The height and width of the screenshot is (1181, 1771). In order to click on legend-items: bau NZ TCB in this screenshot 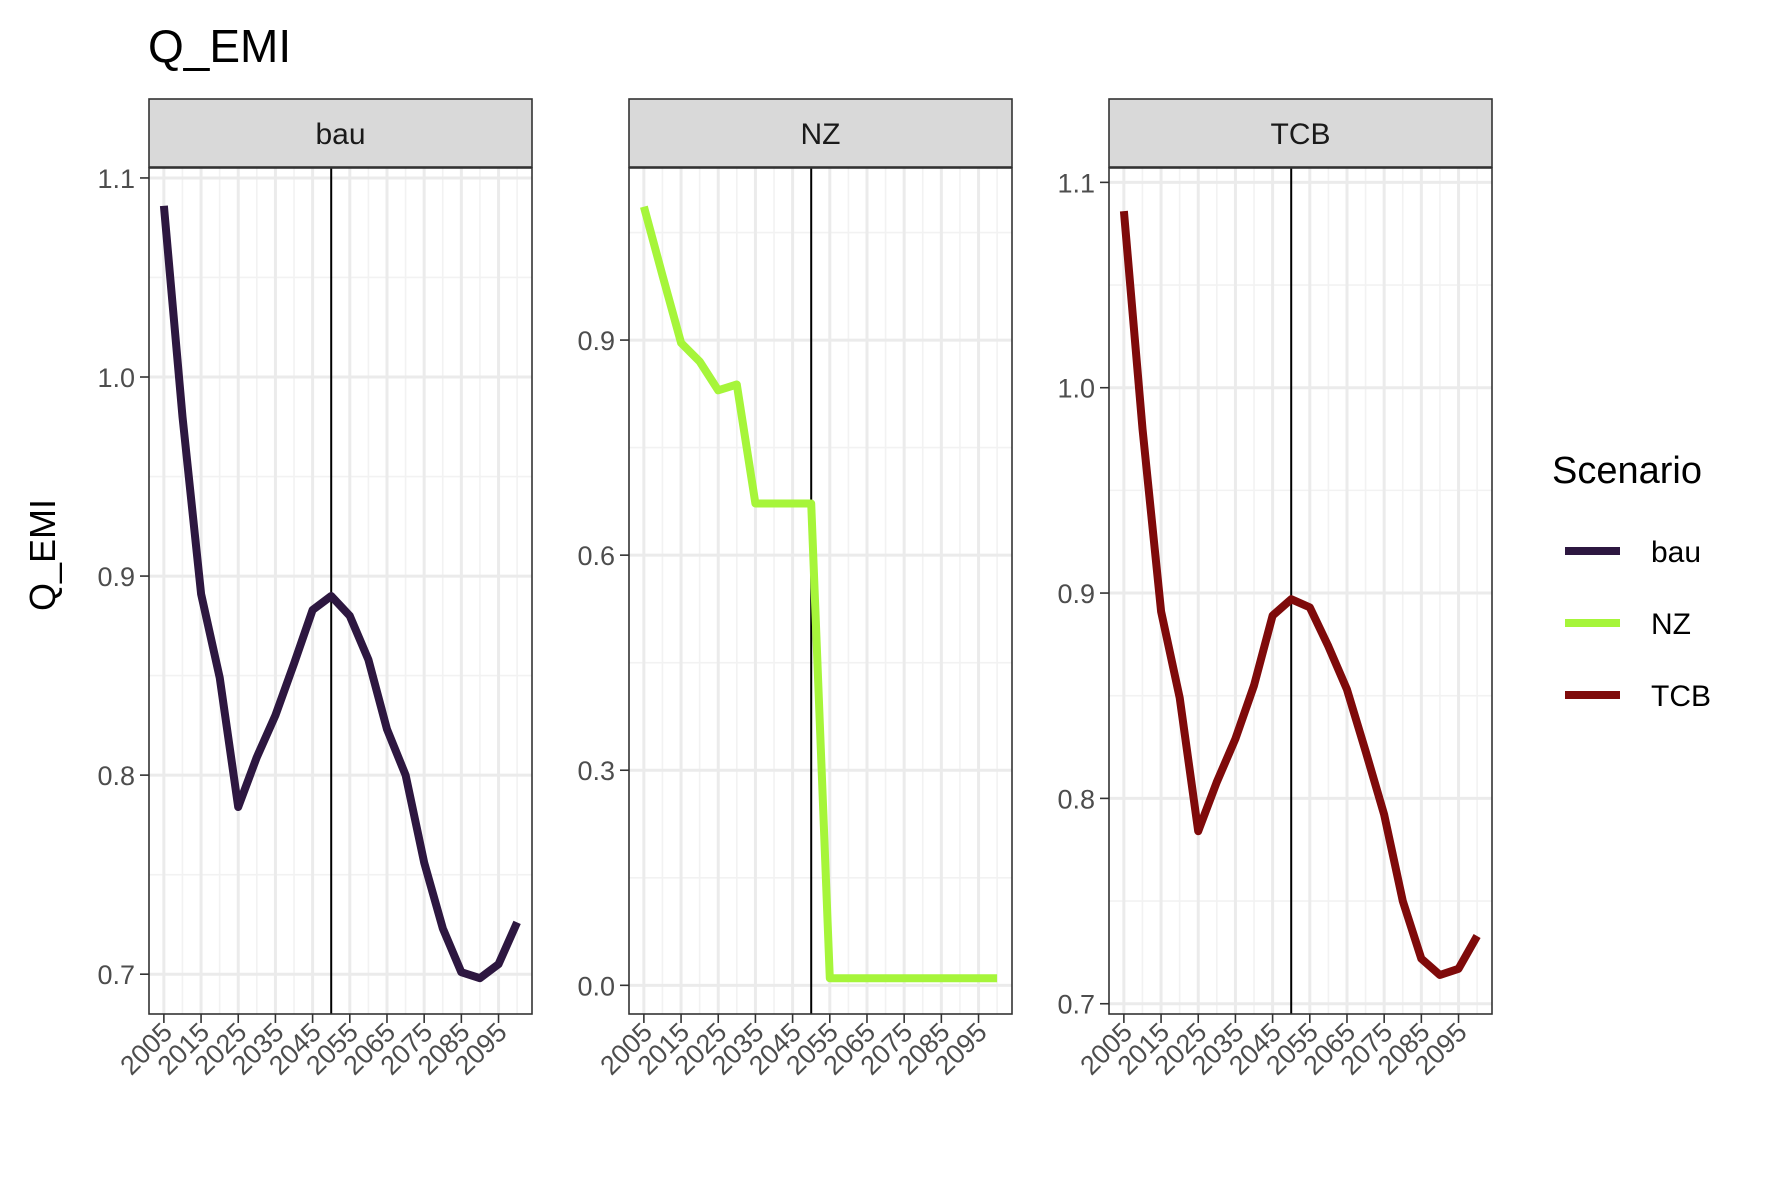, I will do `click(1638, 624)`.